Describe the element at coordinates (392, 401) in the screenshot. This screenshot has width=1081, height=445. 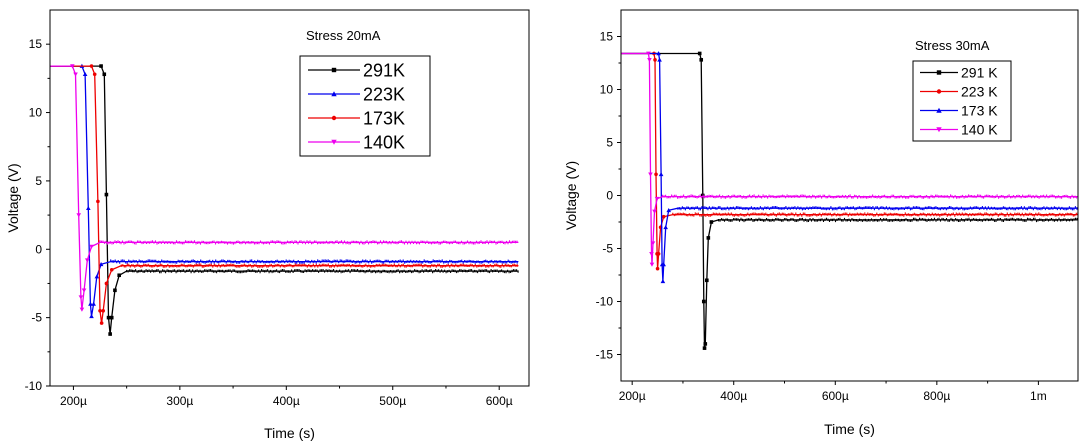
I see `x-tick-label: 500µ` at that location.